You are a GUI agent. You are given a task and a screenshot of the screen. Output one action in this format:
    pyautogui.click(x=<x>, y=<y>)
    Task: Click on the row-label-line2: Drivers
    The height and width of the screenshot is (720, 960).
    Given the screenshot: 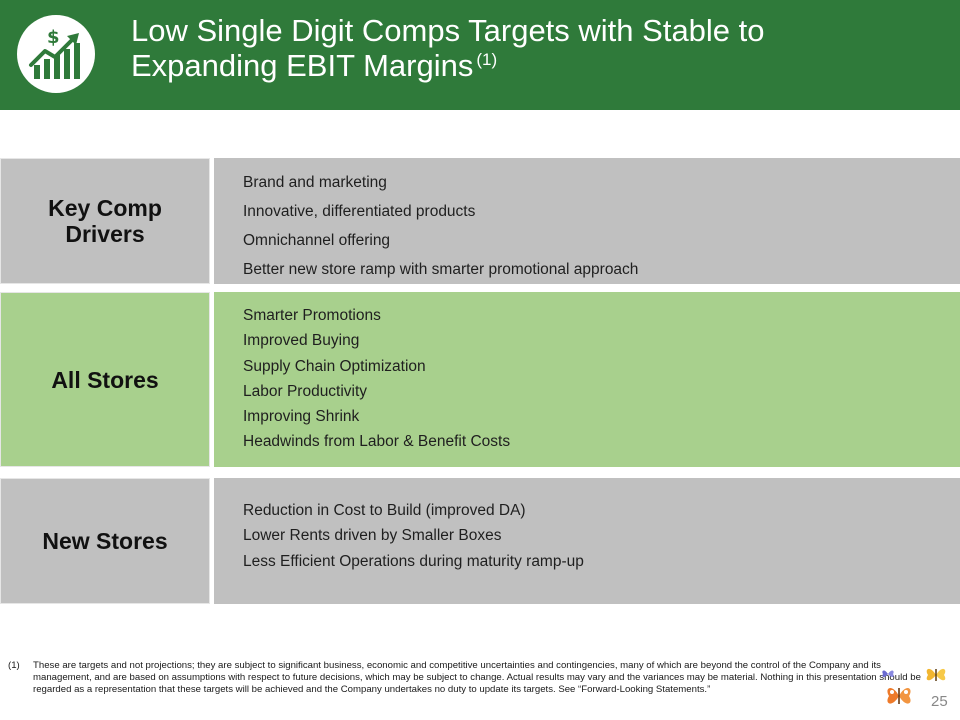 What is the action you would take?
    pyautogui.click(x=105, y=234)
    